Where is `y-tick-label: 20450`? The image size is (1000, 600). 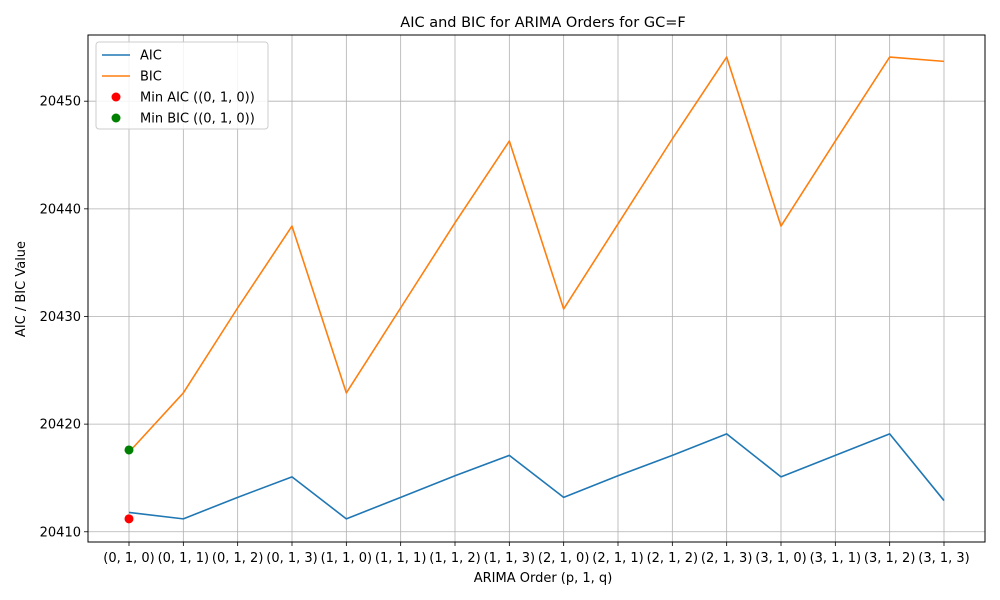 y-tick-label: 20450 is located at coordinates (60, 102).